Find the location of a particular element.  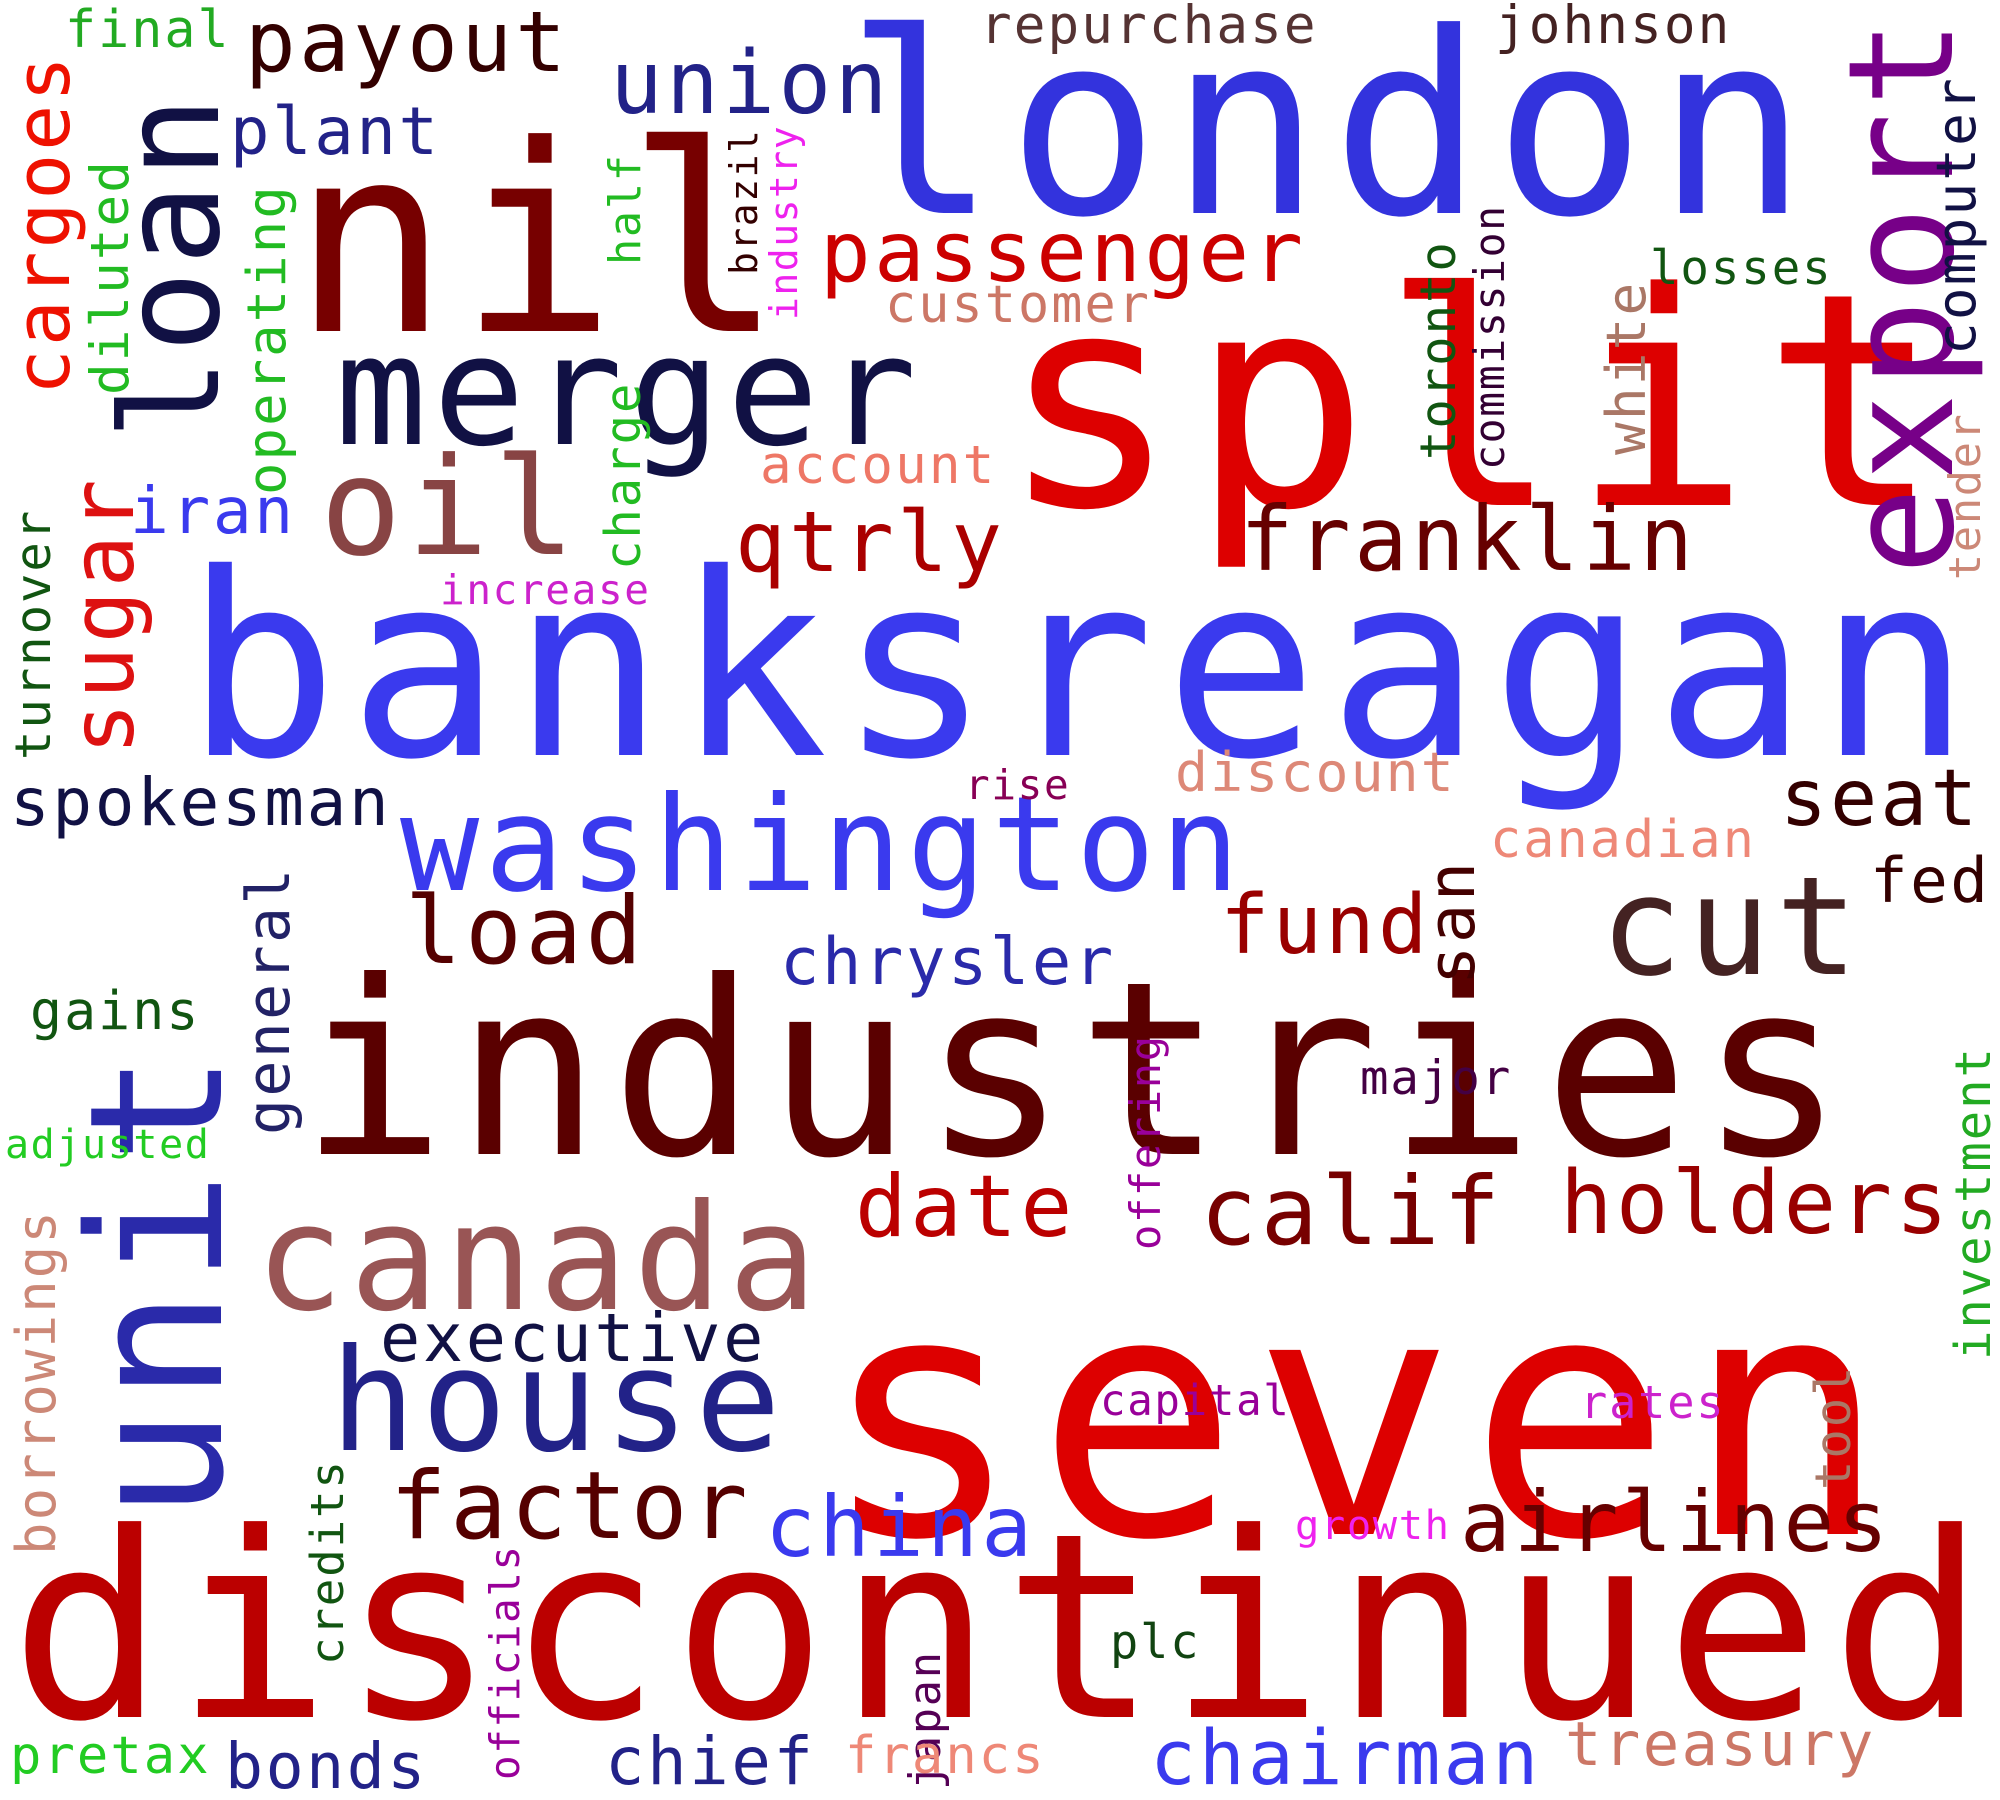

word-plc: plc is located at coordinates (1155, 1642).